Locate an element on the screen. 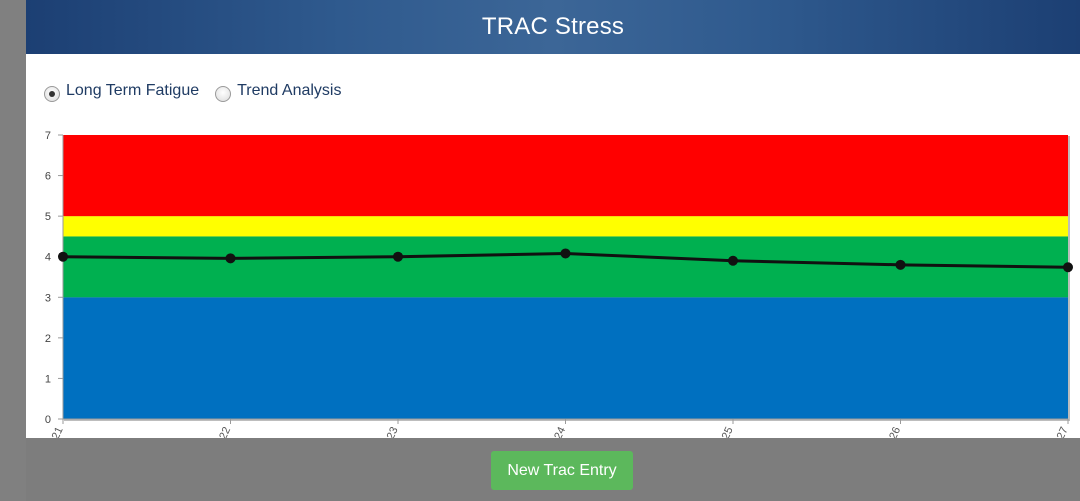 The image size is (1080, 501). panel-header: TRAC Stress is located at coordinates (553, 27).